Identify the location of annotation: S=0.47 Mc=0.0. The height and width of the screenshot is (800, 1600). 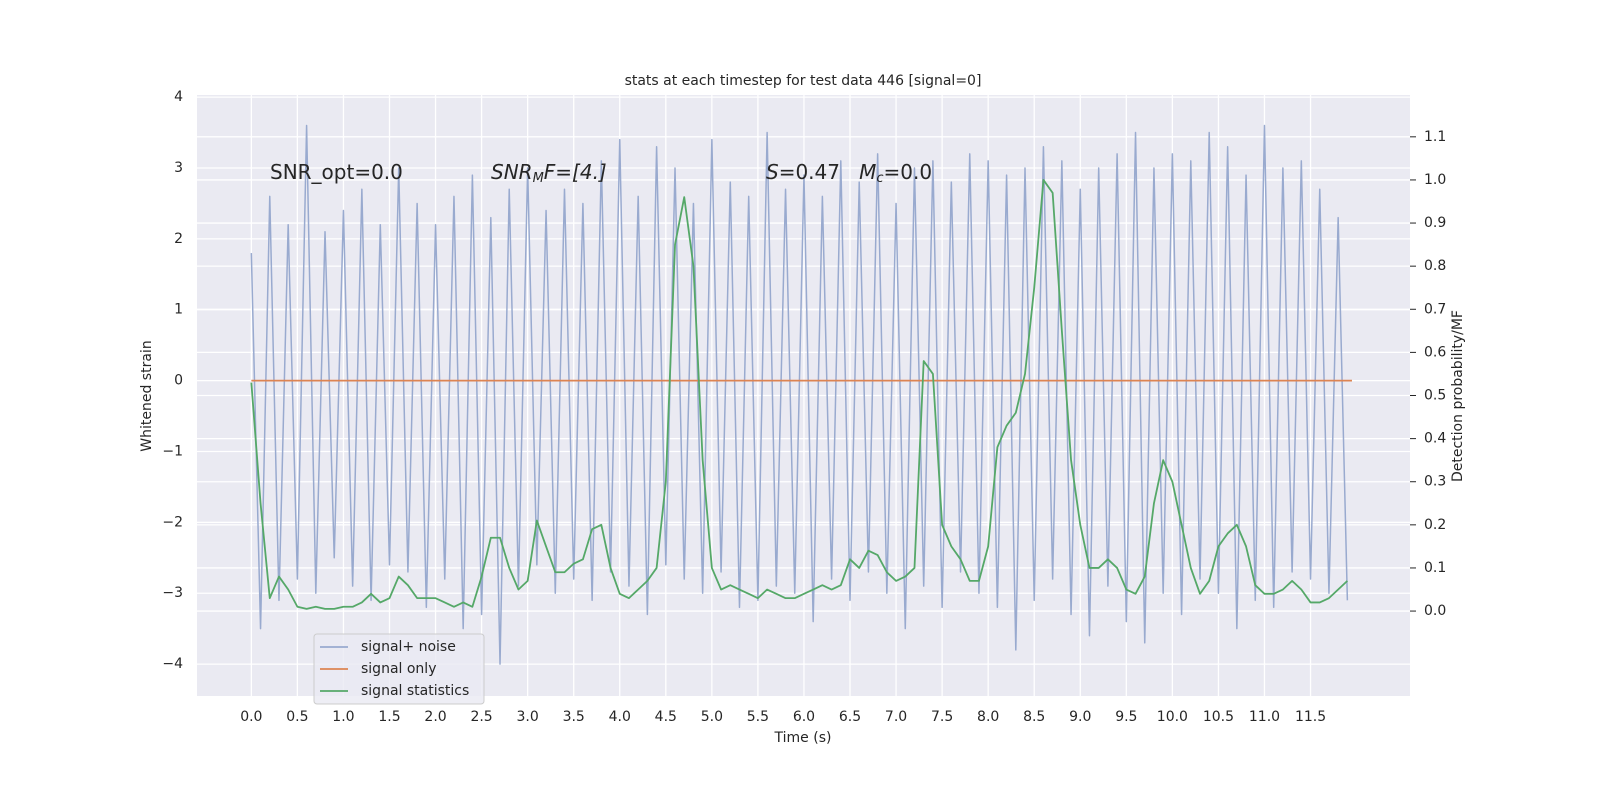
(849, 173).